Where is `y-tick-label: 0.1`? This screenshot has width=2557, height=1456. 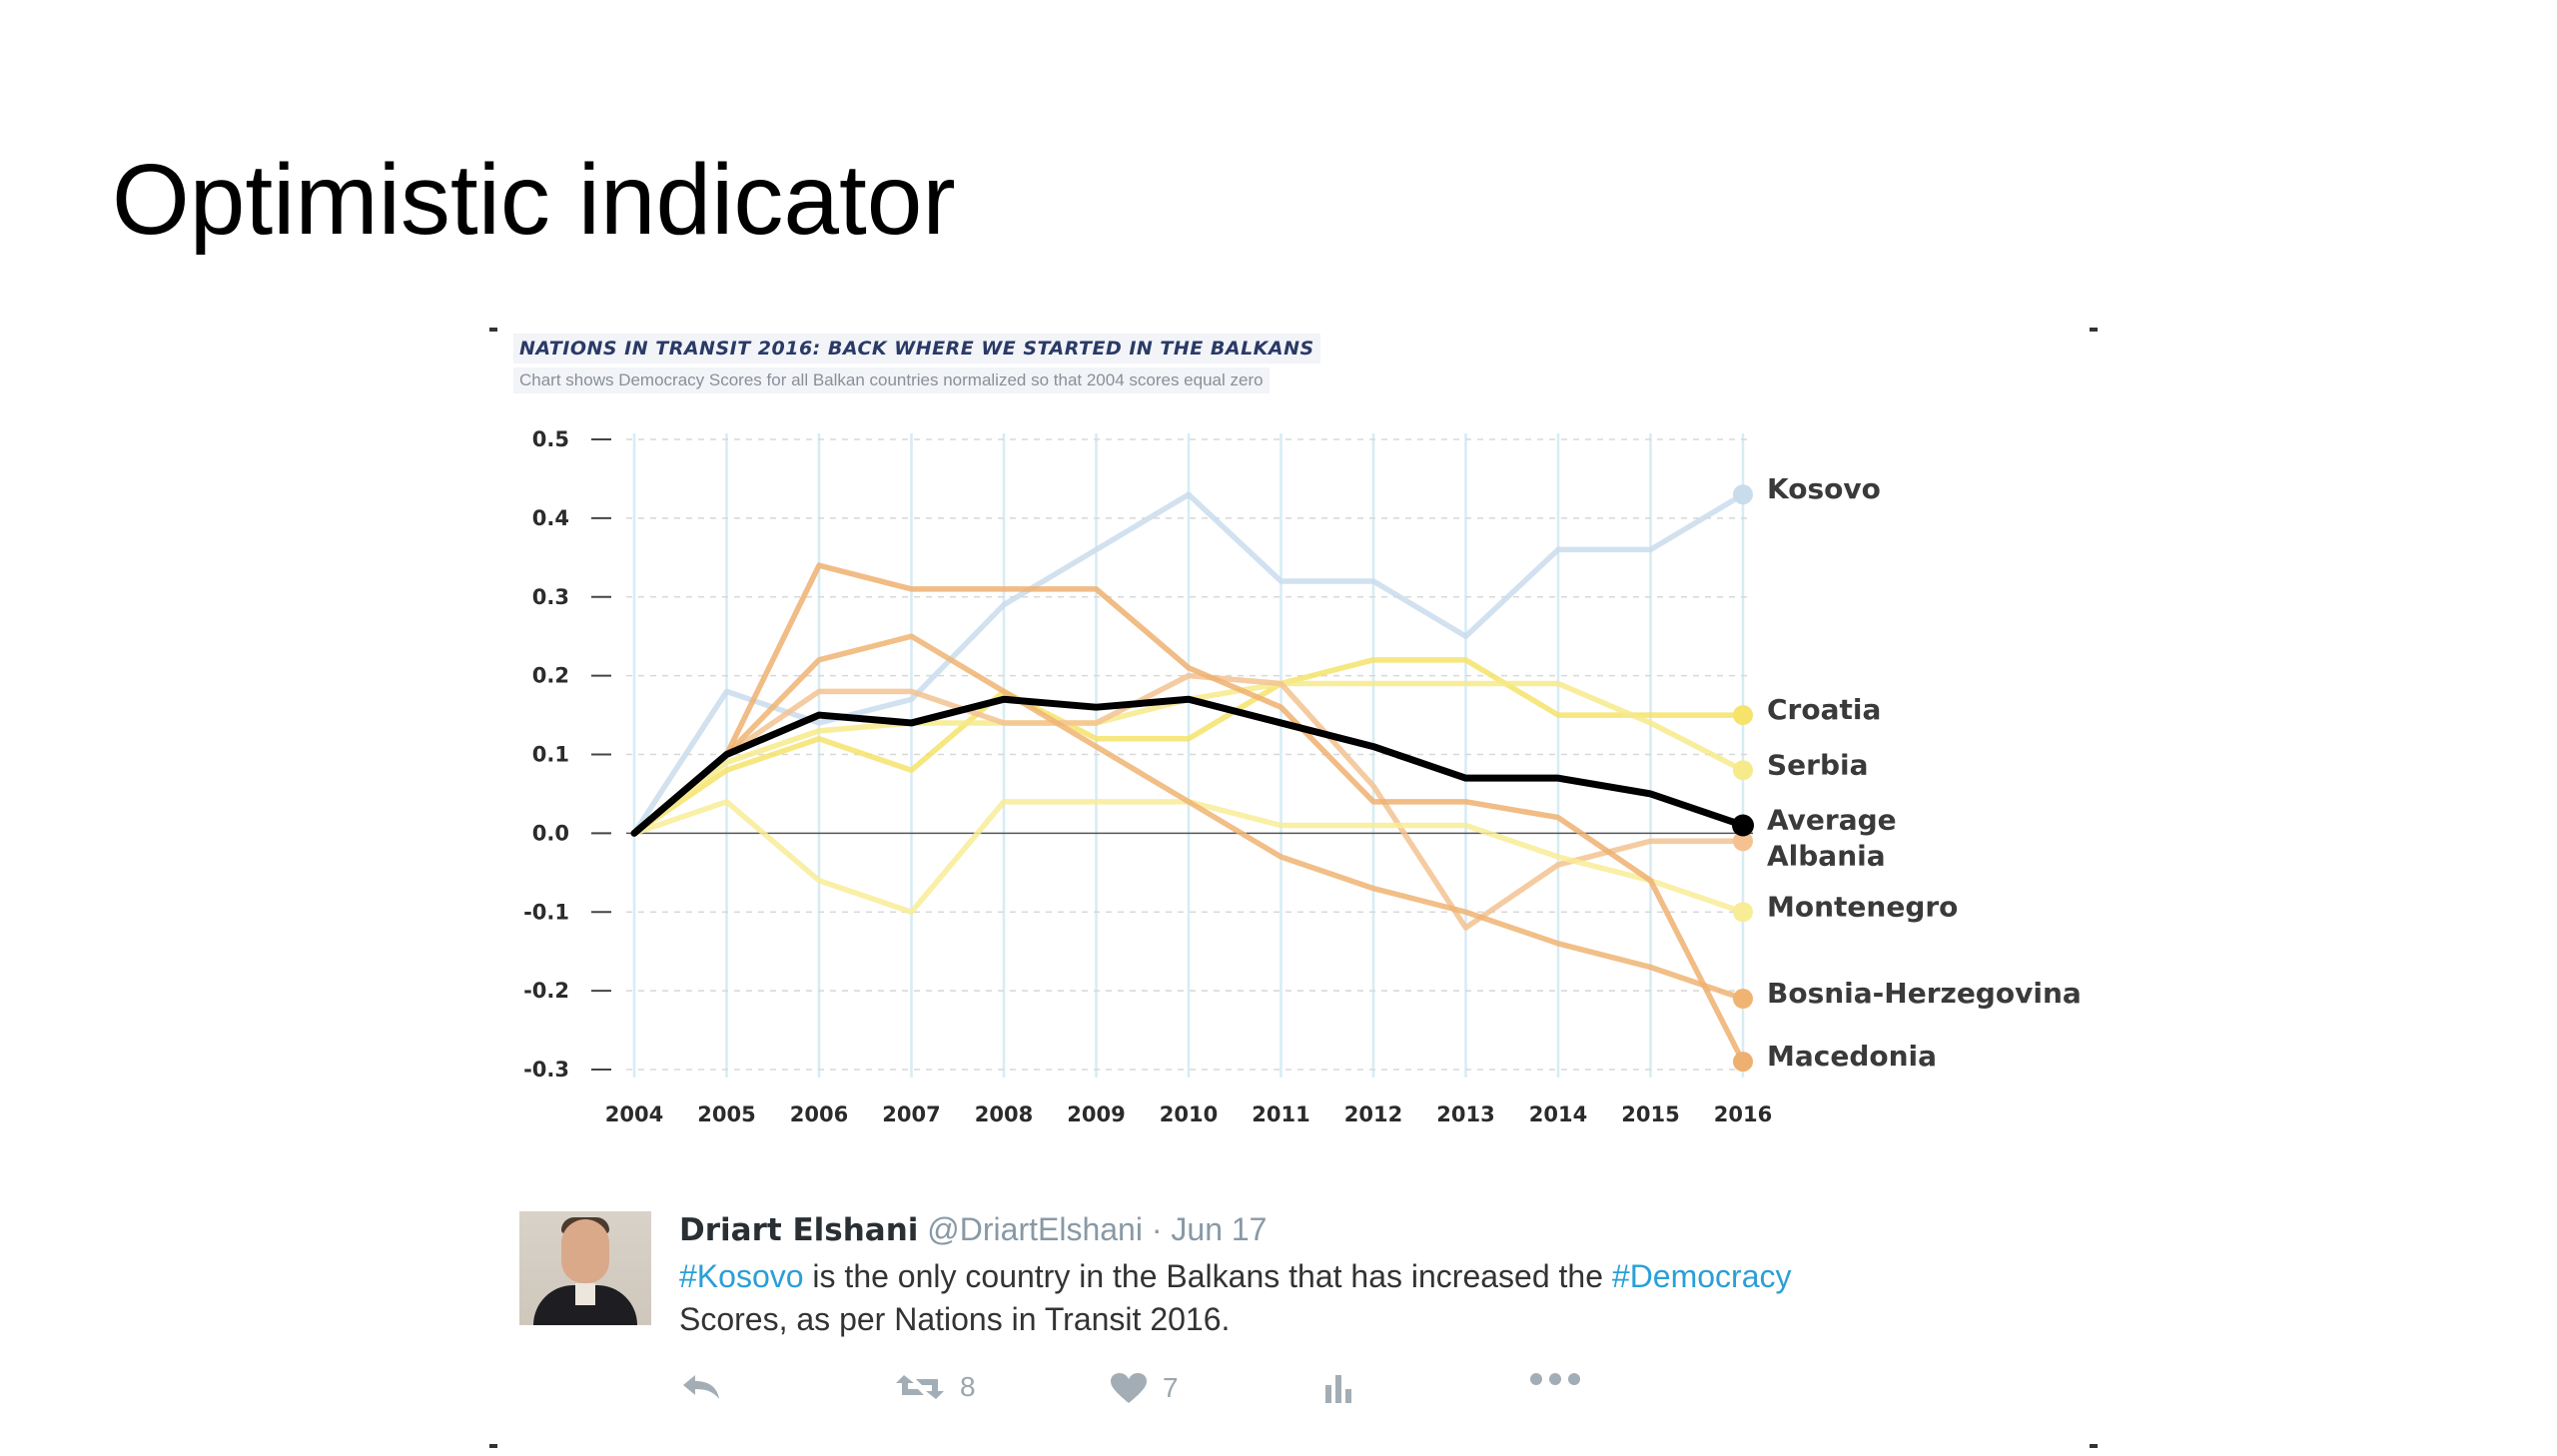 y-tick-label: 0.1 is located at coordinates (550, 755).